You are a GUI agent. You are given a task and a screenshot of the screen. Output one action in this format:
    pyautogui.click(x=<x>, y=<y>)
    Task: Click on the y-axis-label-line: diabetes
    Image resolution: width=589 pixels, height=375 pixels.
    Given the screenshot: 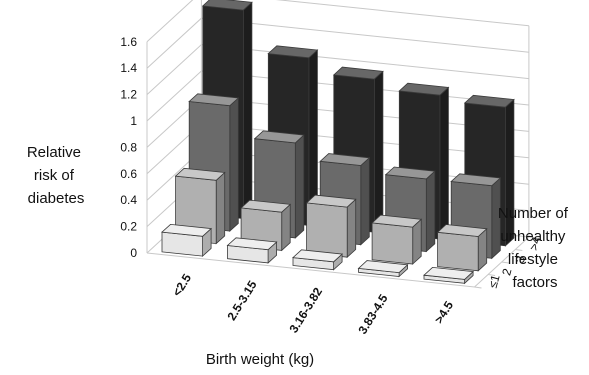 What is the action you would take?
    pyautogui.click(x=56, y=198)
    